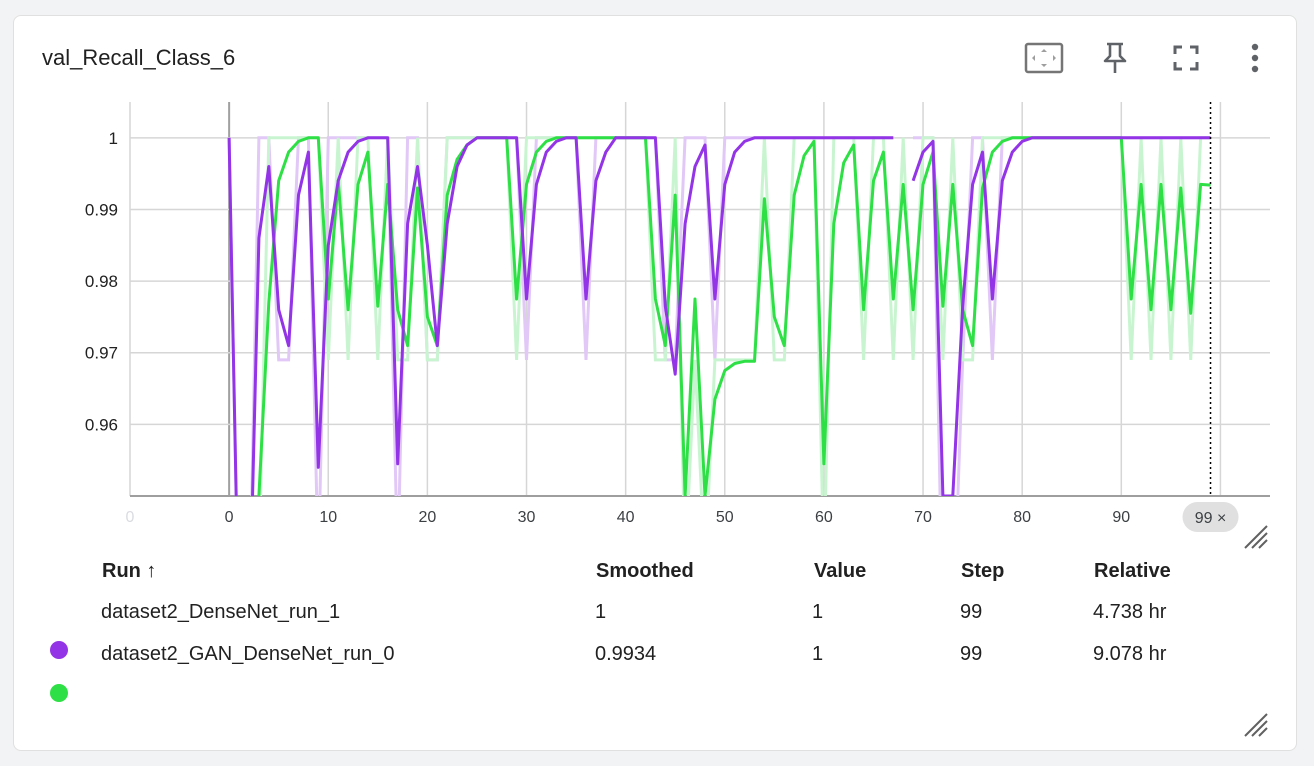  Describe the element at coordinates (1022, 517) in the screenshot. I see `x-tick-label: 80` at that location.